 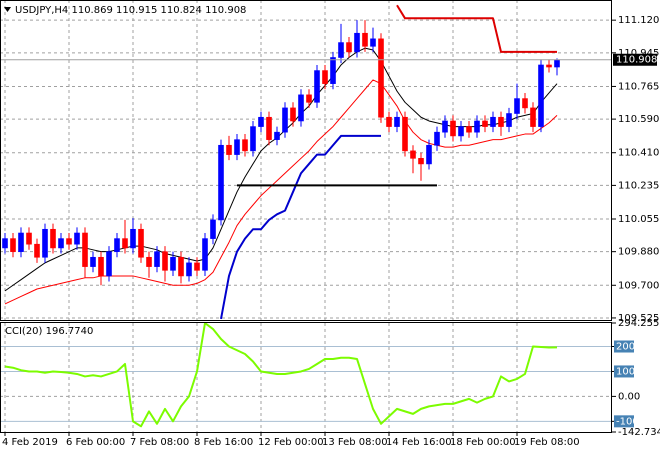 What do you see at coordinates (638, 153) in the screenshot?
I see `y-tick-label: 110.410` at bounding box center [638, 153].